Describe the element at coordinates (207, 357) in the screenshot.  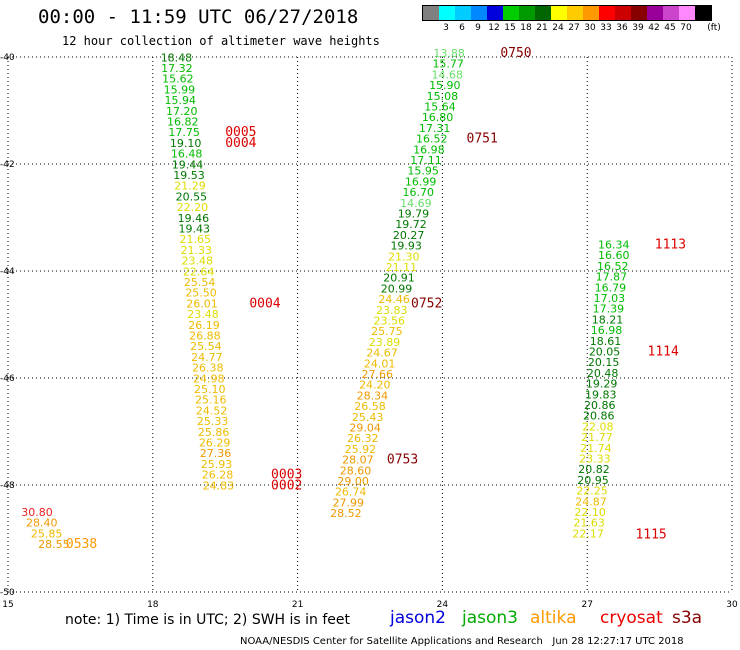
I see `data-point-label: 24.77` at that location.